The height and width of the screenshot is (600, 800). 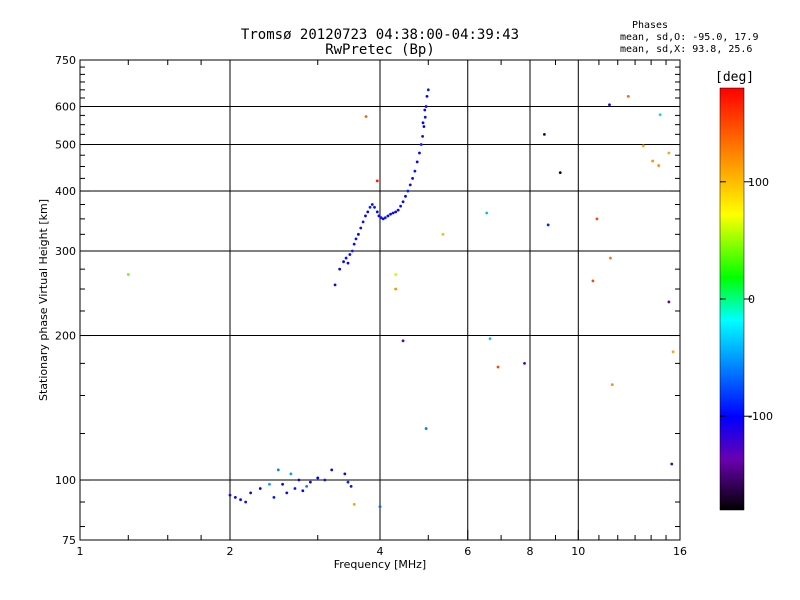 What do you see at coordinates (760, 416) in the screenshot?
I see `colorbar-tick-label: -100` at bounding box center [760, 416].